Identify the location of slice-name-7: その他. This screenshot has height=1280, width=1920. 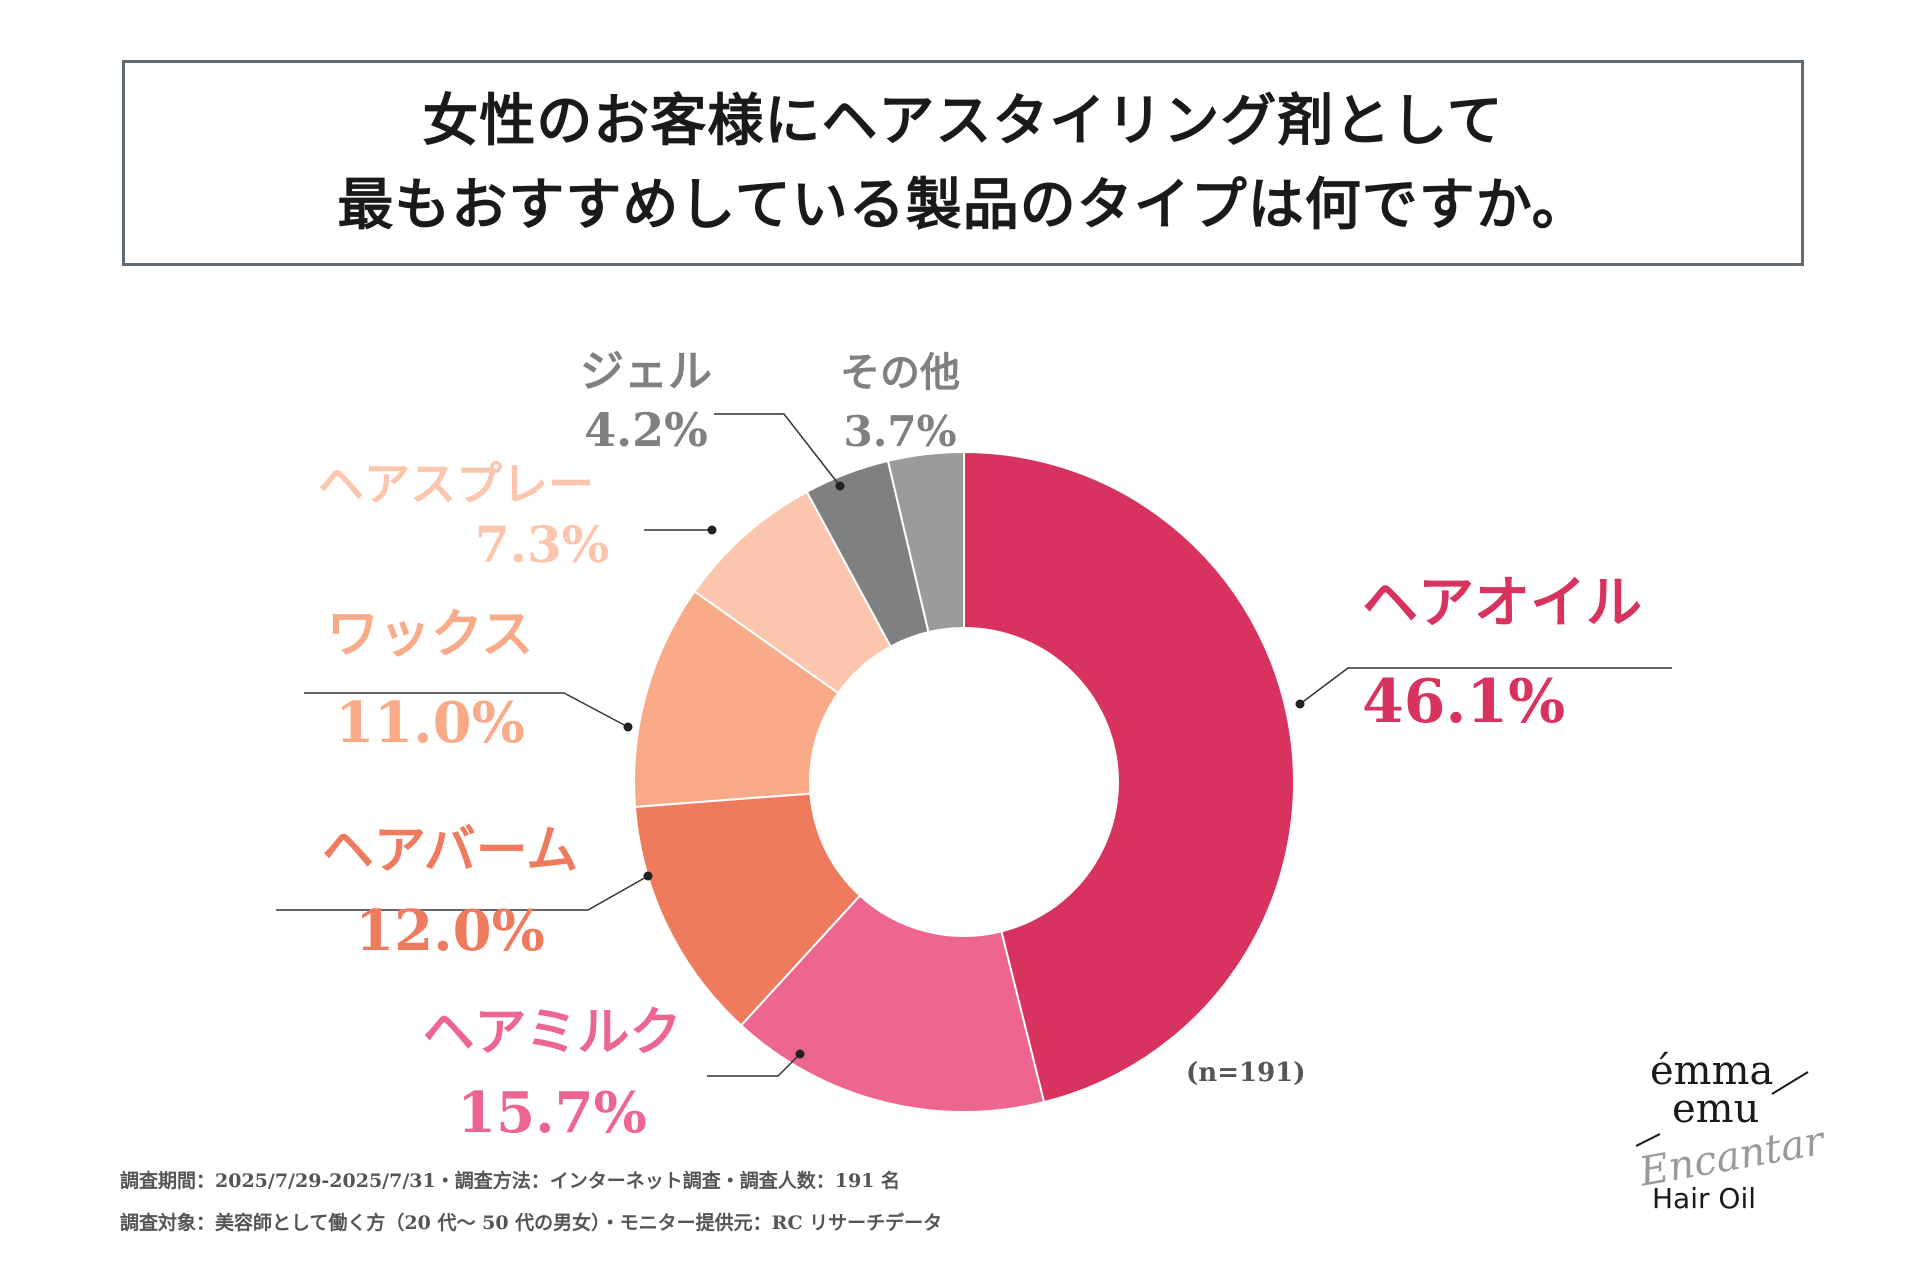
(900, 372).